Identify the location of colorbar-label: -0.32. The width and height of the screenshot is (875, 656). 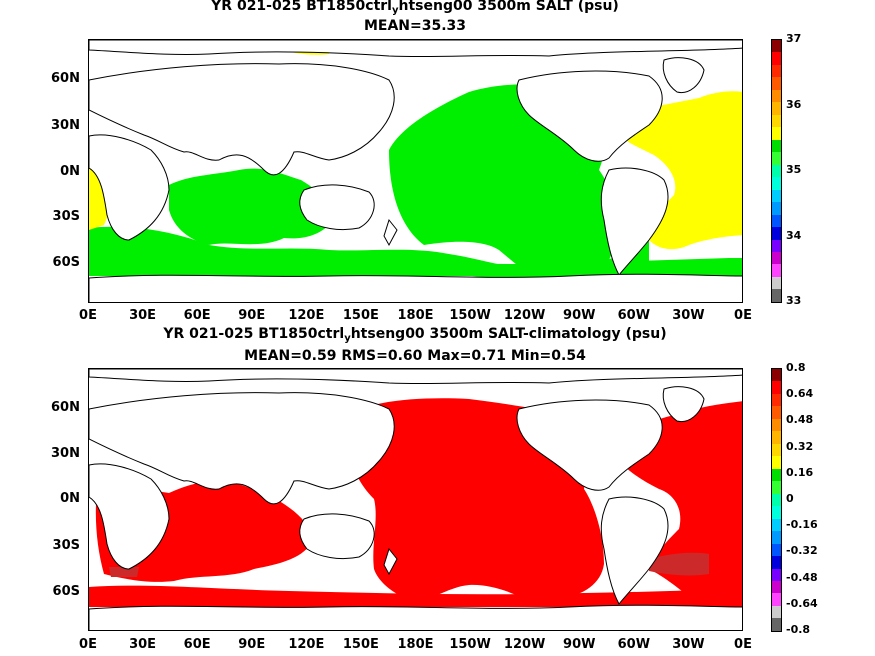
(802, 551).